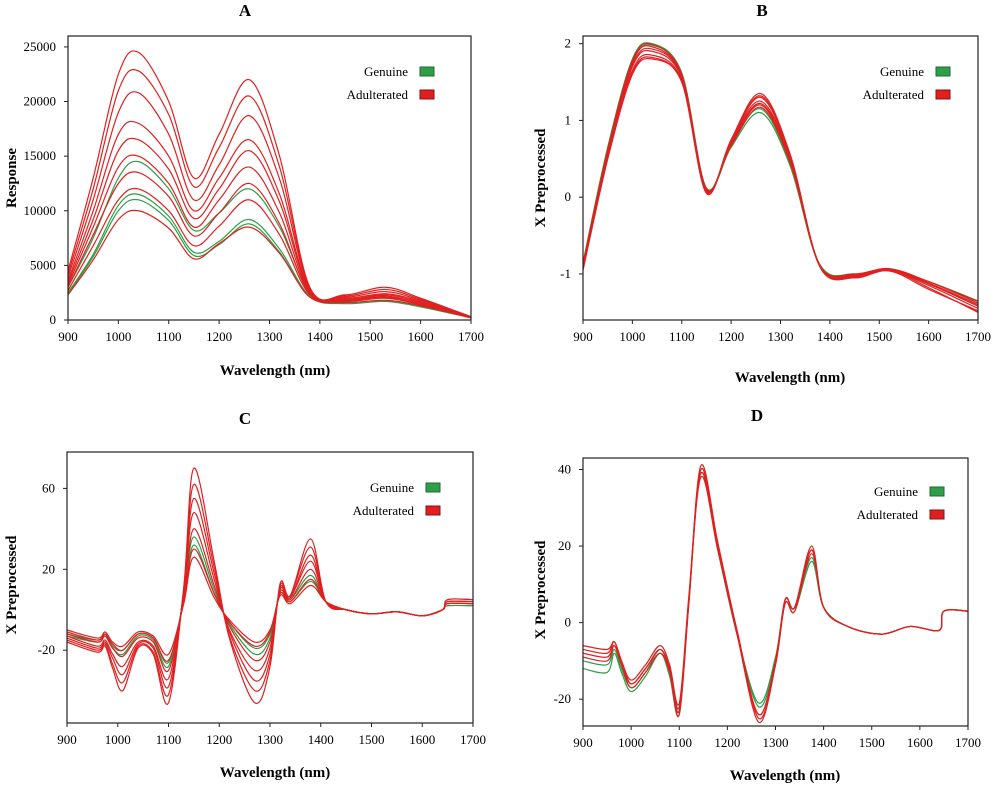 This screenshot has height=785, width=1000. I want to click on series-group-c, so click(270, 586).